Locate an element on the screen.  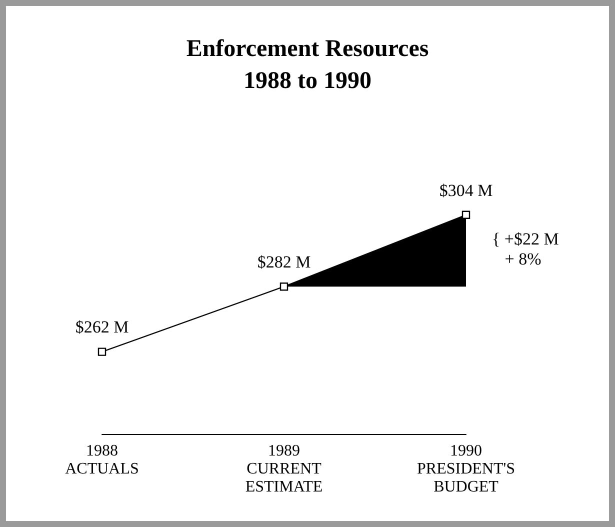
x-tick-label: 1989 CURRENT ESTIMATE is located at coordinates (284, 469).